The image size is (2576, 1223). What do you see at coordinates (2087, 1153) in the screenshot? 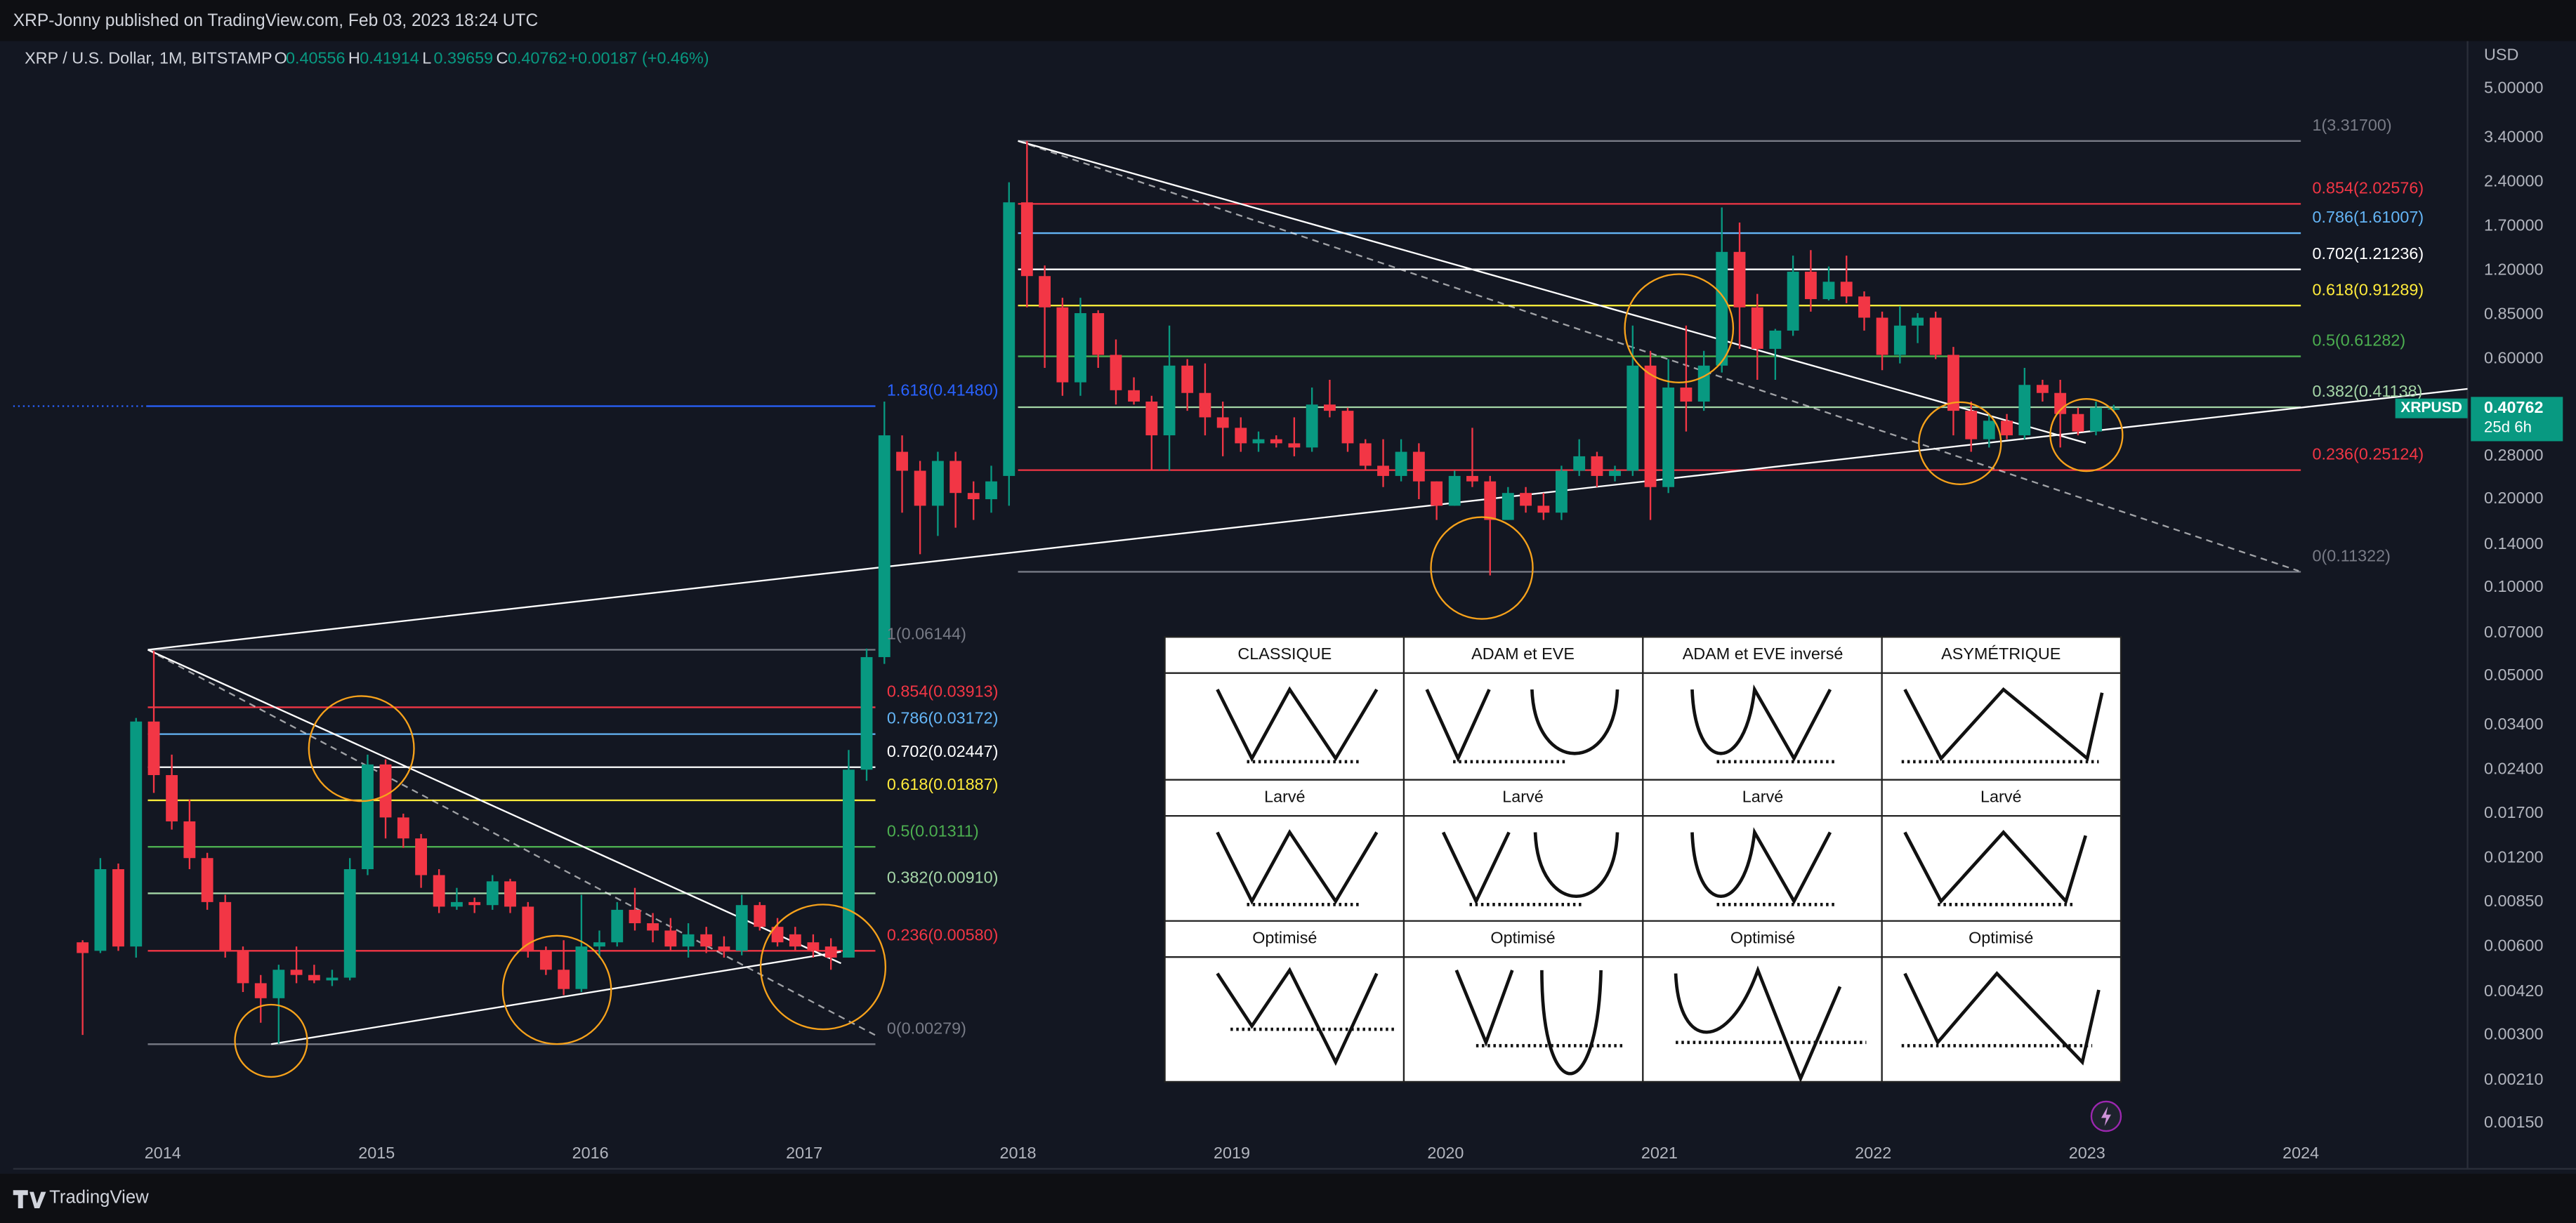
I see `x-tick-label: 2023` at bounding box center [2087, 1153].